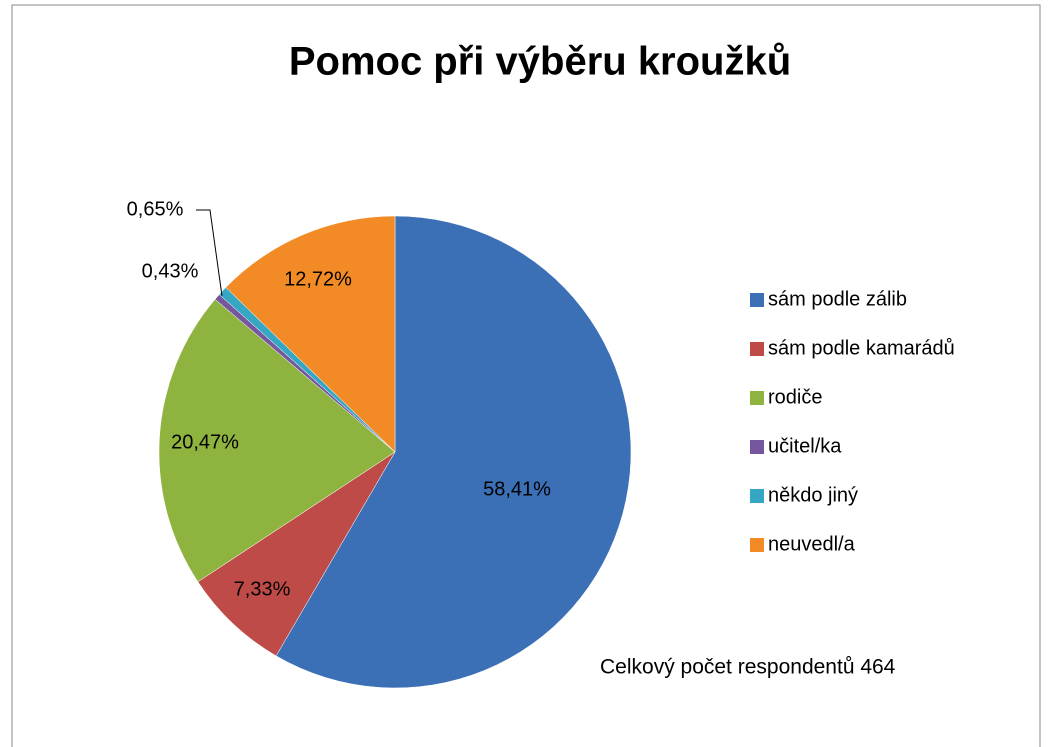  What do you see at coordinates (795, 397) in the screenshot?
I see `legend-label: rodiče` at bounding box center [795, 397].